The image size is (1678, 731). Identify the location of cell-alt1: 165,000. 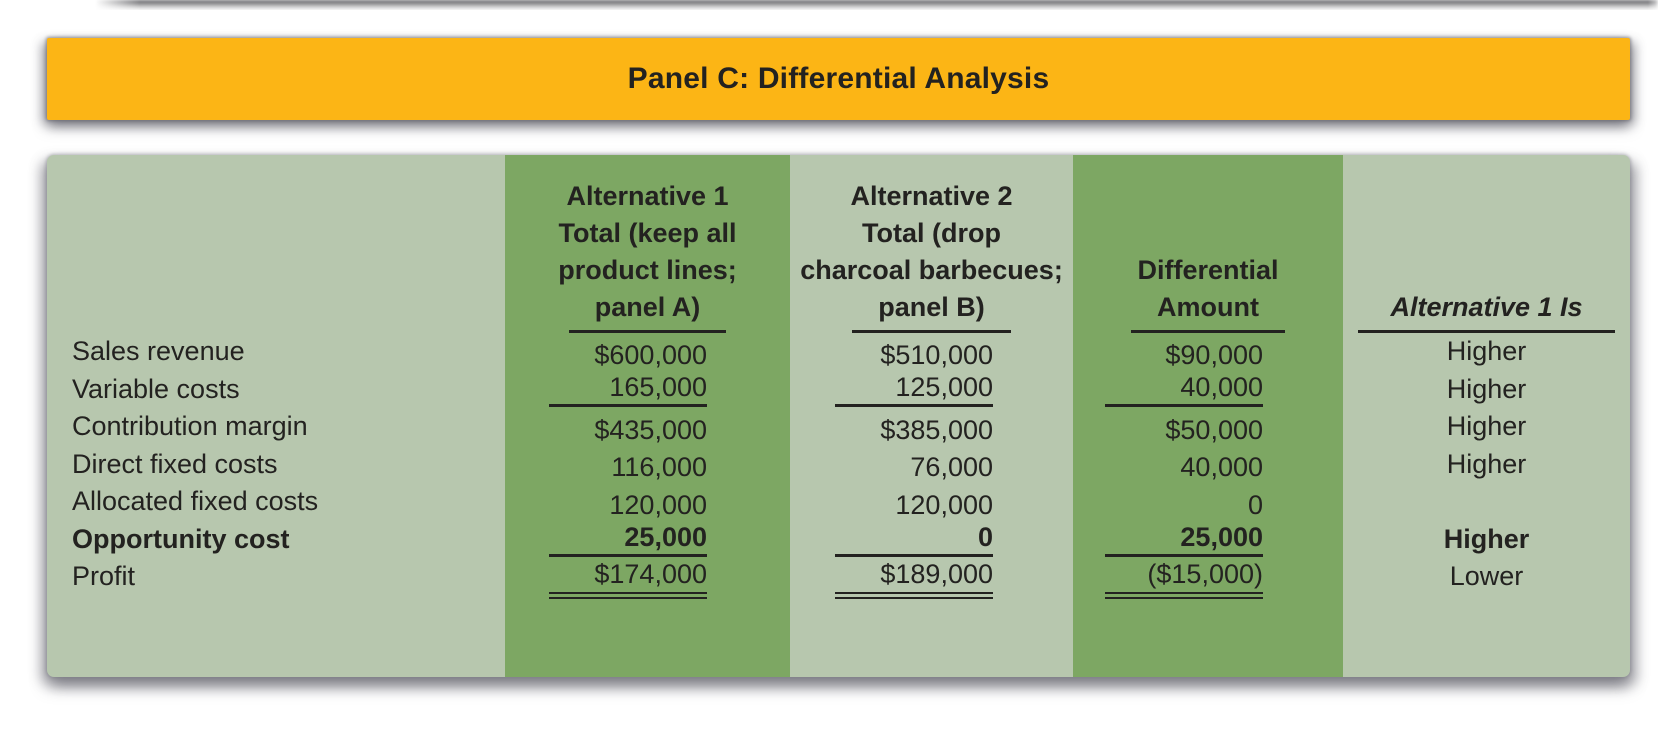
(647, 390).